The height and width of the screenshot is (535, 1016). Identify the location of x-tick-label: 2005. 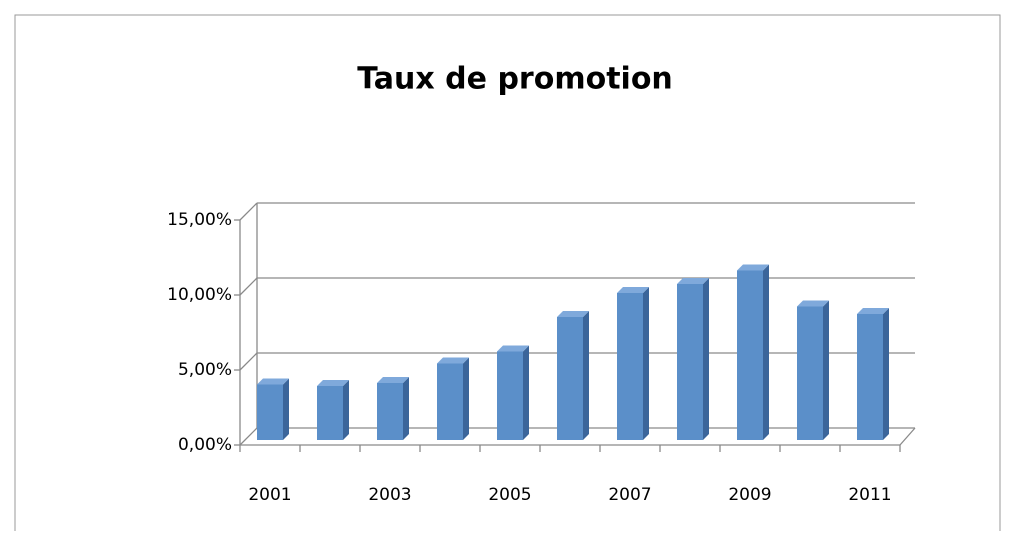
(509, 495).